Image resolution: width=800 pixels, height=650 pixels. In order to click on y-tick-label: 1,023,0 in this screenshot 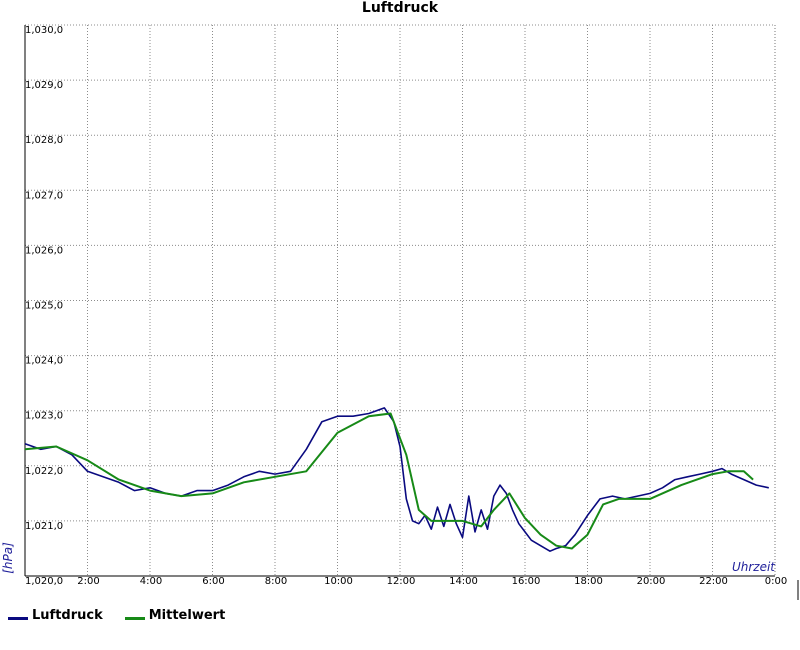, I will do `click(44, 416)`.